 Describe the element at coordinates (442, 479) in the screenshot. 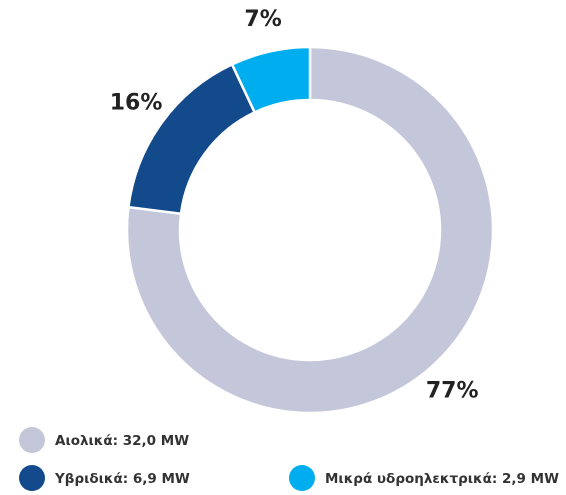

I see `legend-label: Μικρά υδροηλεκτρικά: 2,9 MW` at that location.